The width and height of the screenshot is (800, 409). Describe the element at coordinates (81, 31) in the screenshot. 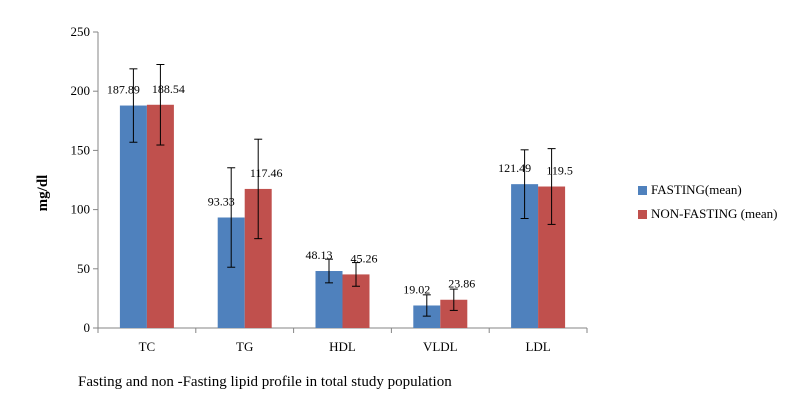

I see `y-tick-label: 250` at that location.